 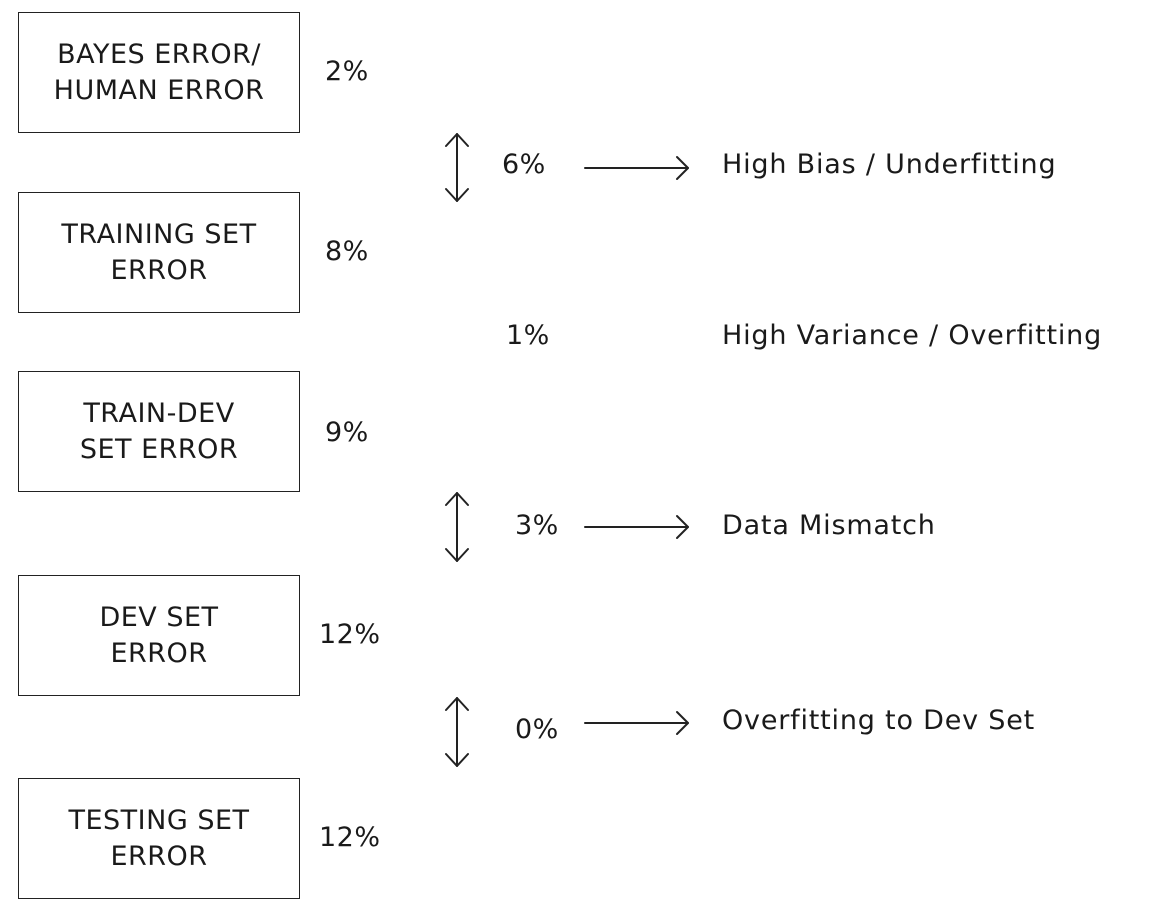 What do you see at coordinates (537, 729) in the screenshot?
I see `dev-overfit-gap-value: 0%` at bounding box center [537, 729].